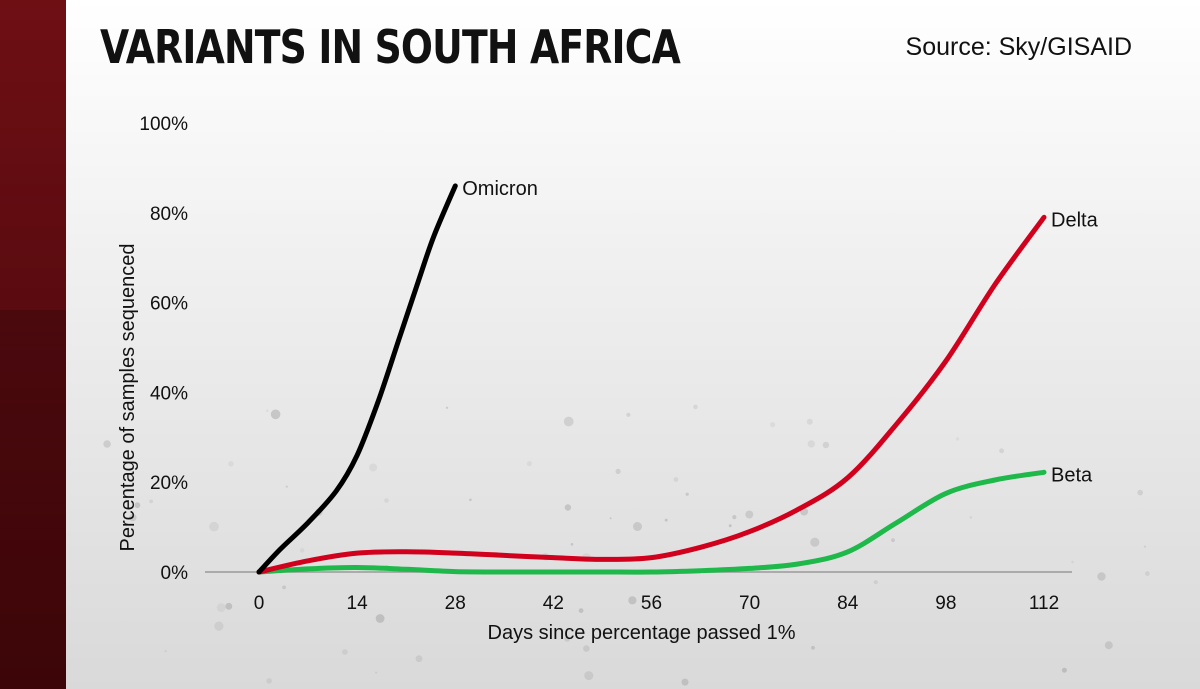  What do you see at coordinates (128, 398) in the screenshot?
I see `y-axis-label: Percentage of samples sequenced` at bounding box center [128, 398].